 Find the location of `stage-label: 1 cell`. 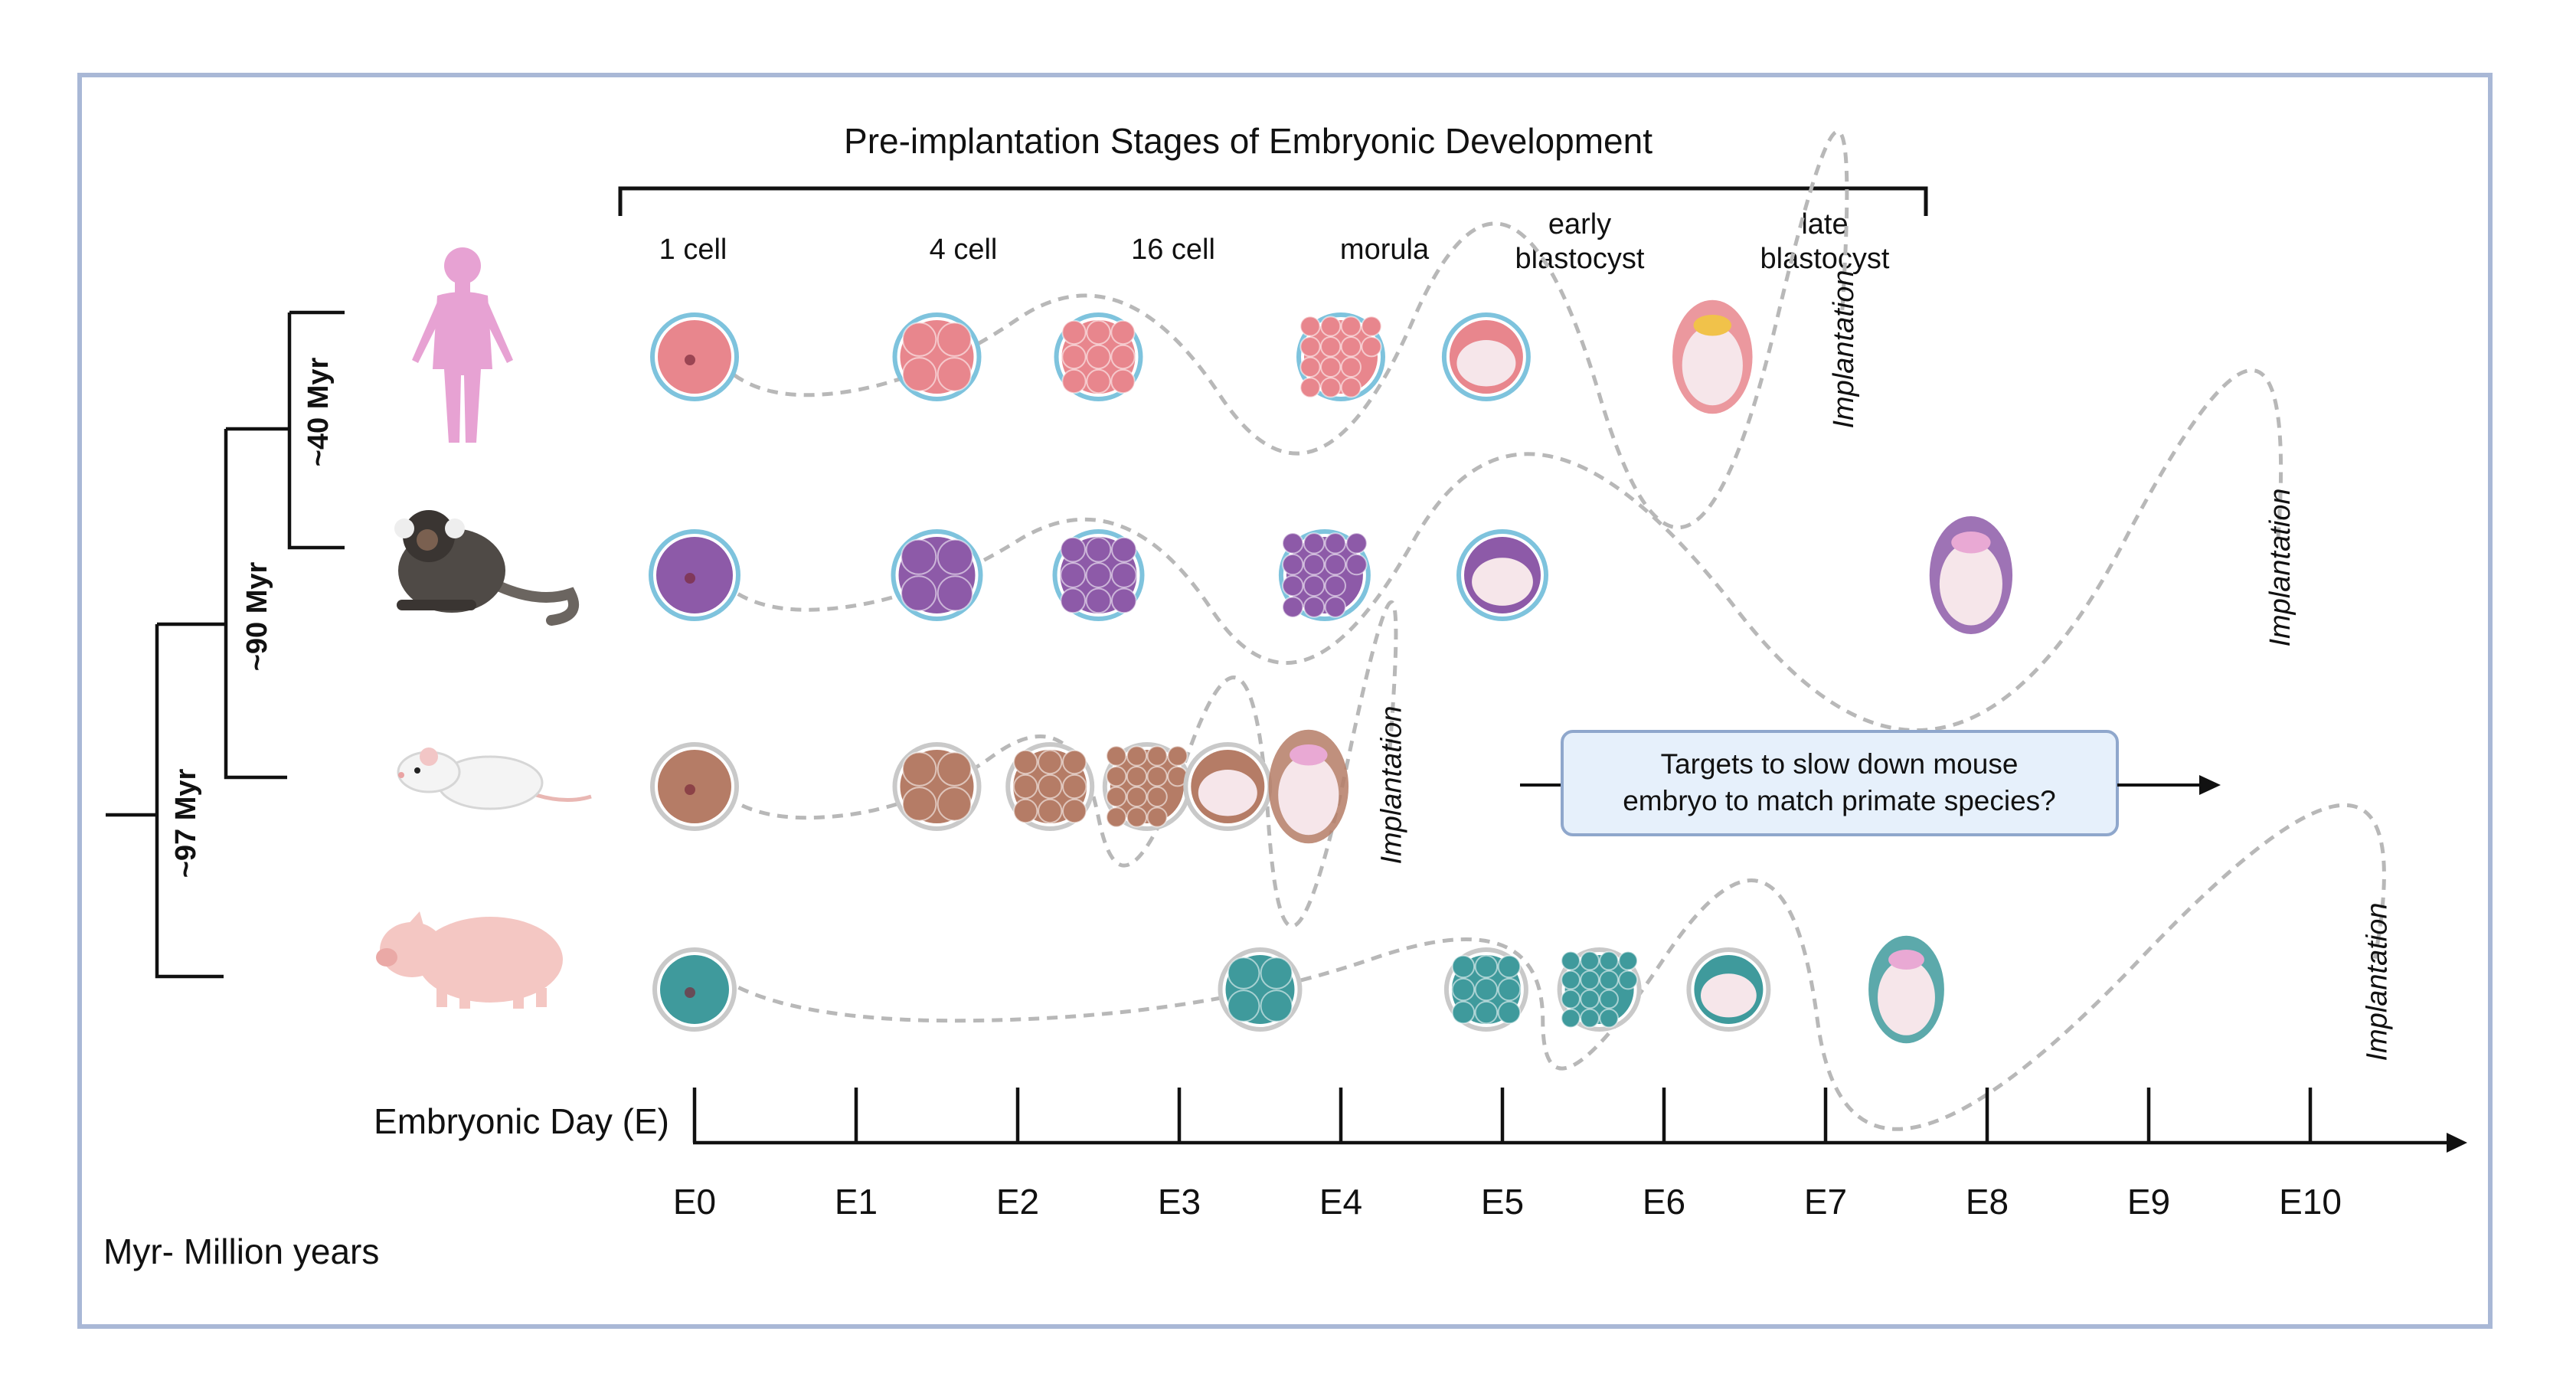

stage-label: 1 cell is located at coordinates (693, 250).